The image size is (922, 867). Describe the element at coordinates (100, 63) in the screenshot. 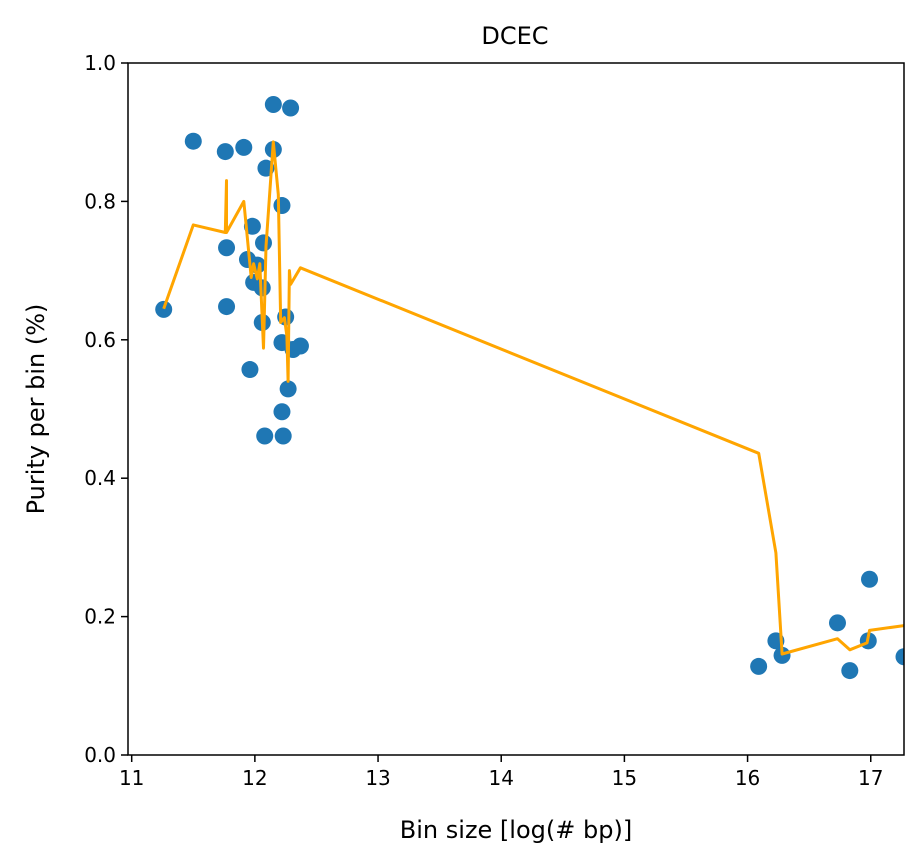

I see `y-tick-label: 1.0` at that location.